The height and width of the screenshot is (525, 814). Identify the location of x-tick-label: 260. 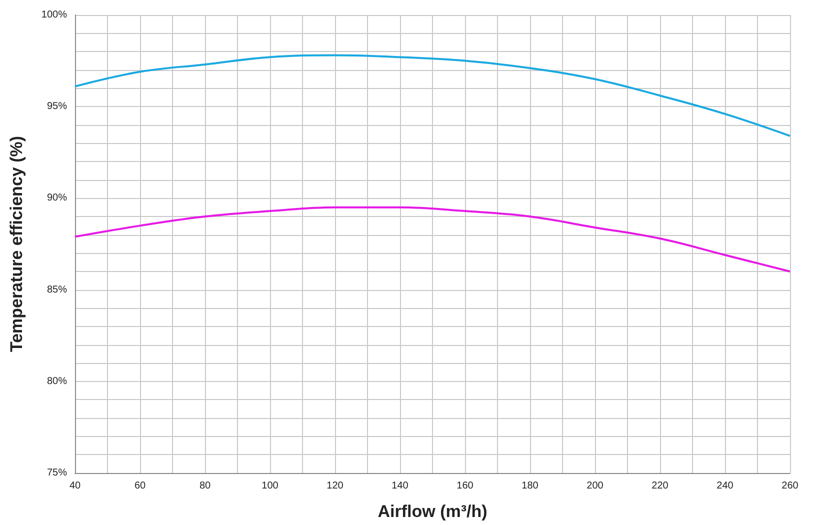
(790, 486).